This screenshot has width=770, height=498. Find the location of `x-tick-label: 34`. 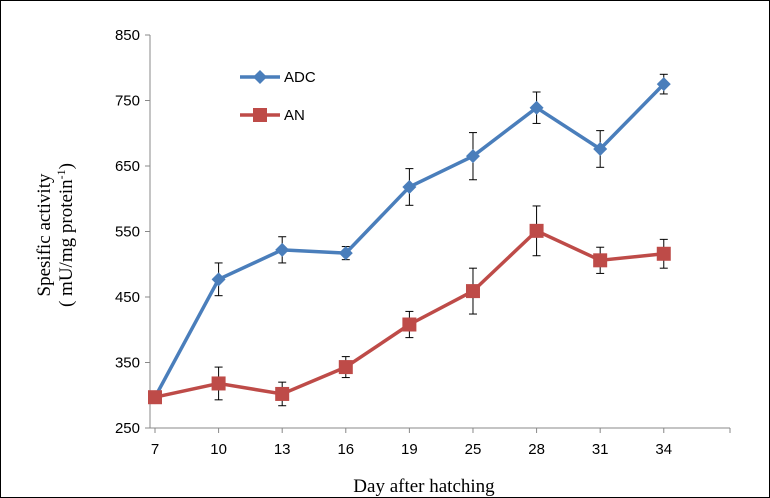

x-tick-label: 34 is located at coordinates (663, 449).